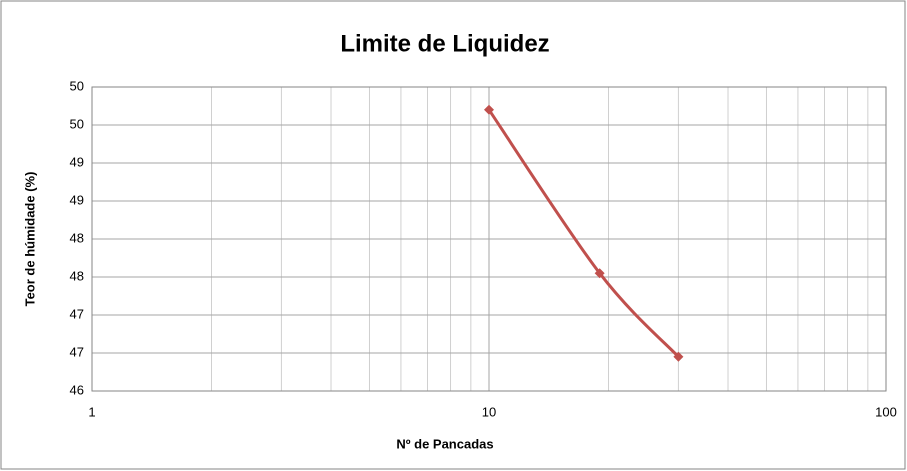 The height and width of the screenshot is (471, 907). I want to click on x-tick-label: 10, so click(489, 411).